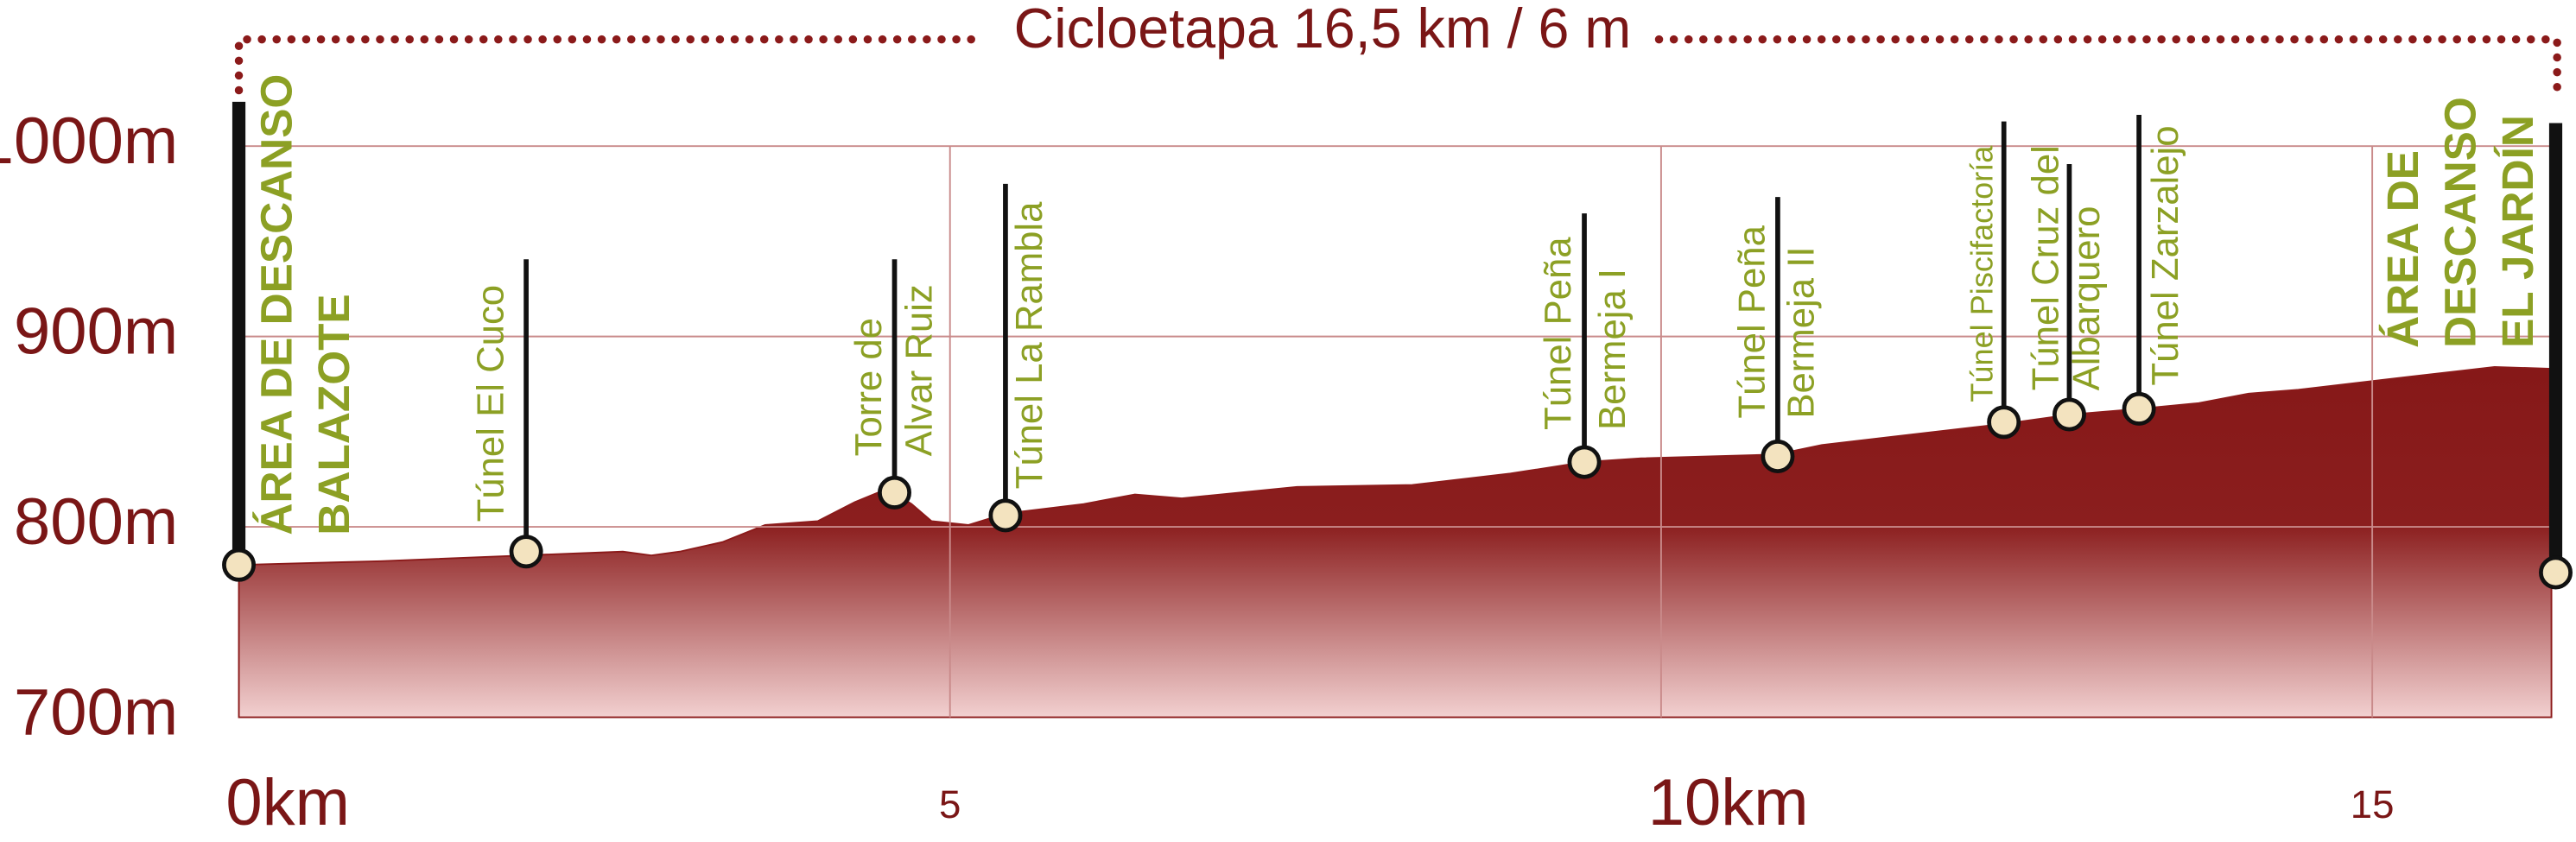 Image resolution: width=2576 pixels, height=842 pixels. What do you see at coordinates (1029, 345) in the screenshot?
I see `waypoint-label: Túnel La Rambla` at bounding box center [1029, 345].